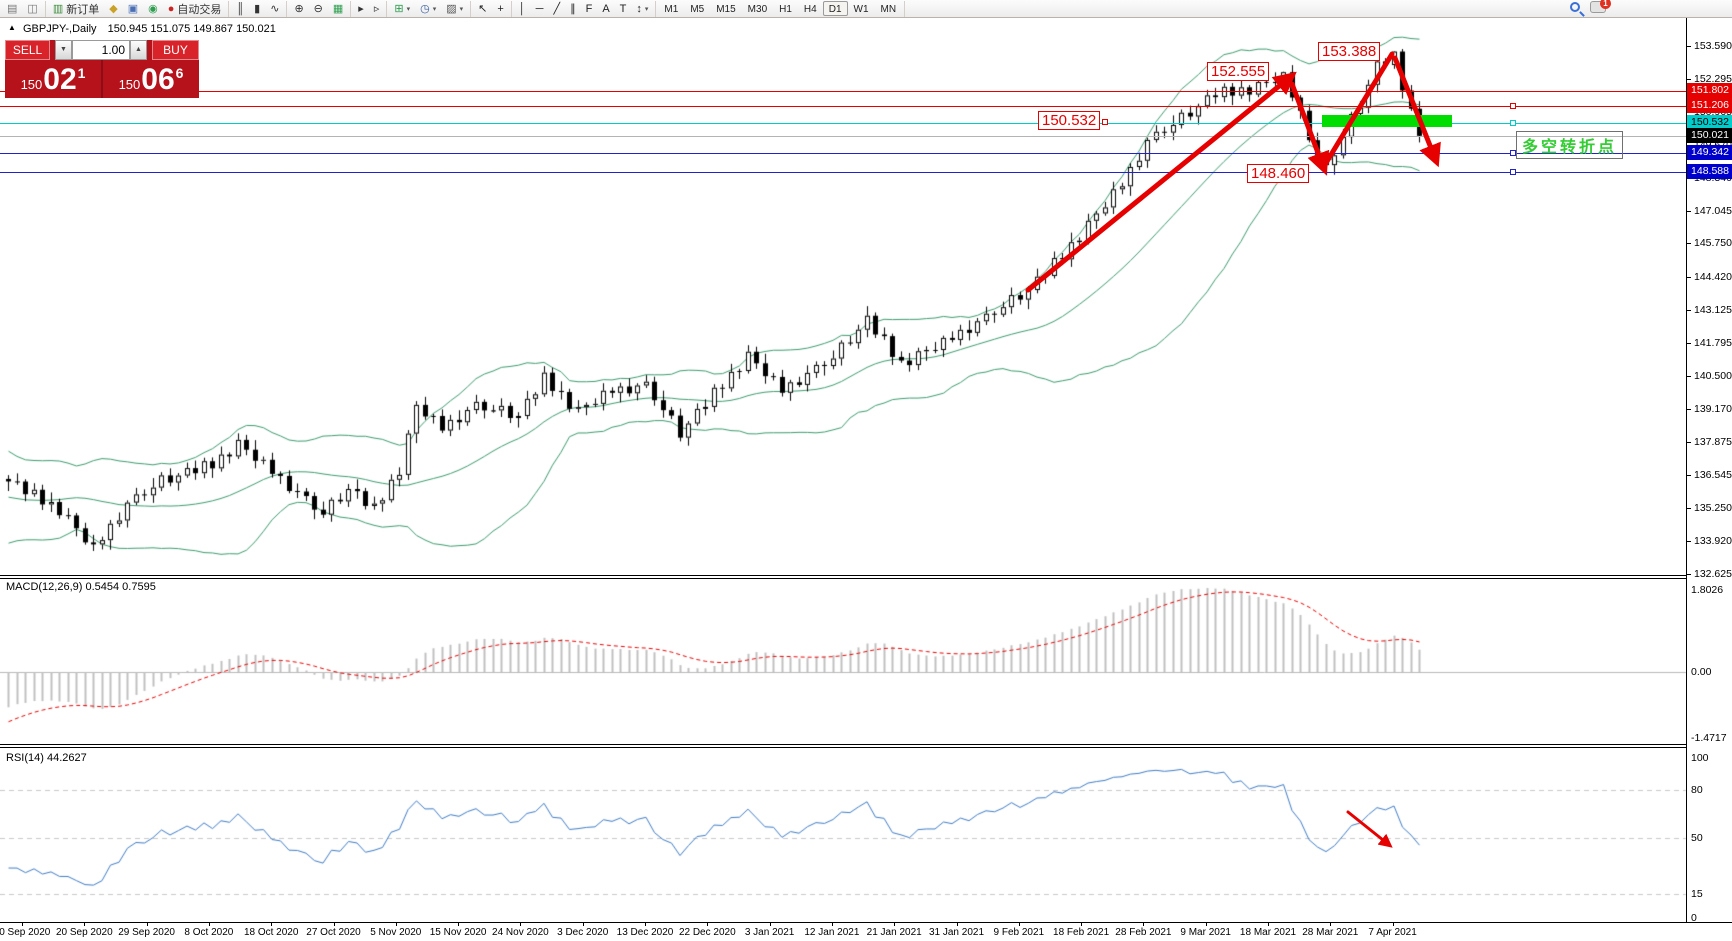  What do you see at coordinates (133, 9) in the screenshot?
I see `print-button: ▣` at bounding box center [133, 9].